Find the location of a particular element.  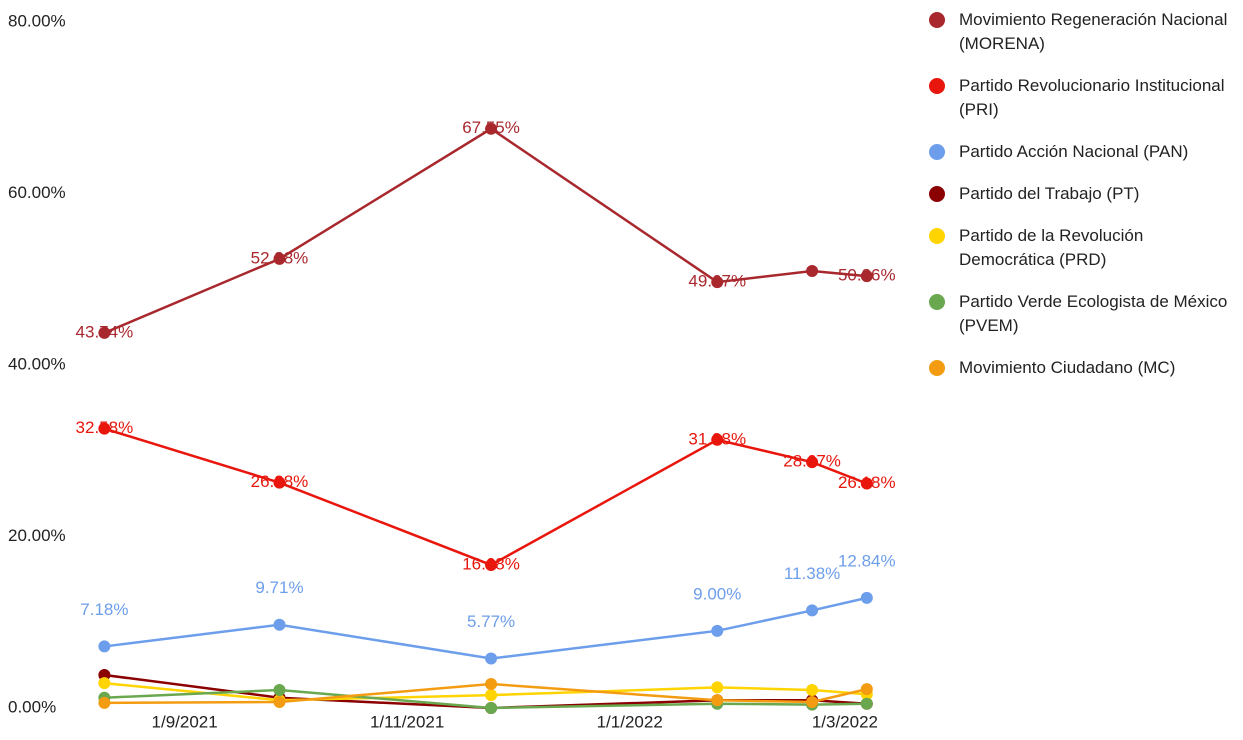

data-label: 9.00% is located at coordinates (717, 593).